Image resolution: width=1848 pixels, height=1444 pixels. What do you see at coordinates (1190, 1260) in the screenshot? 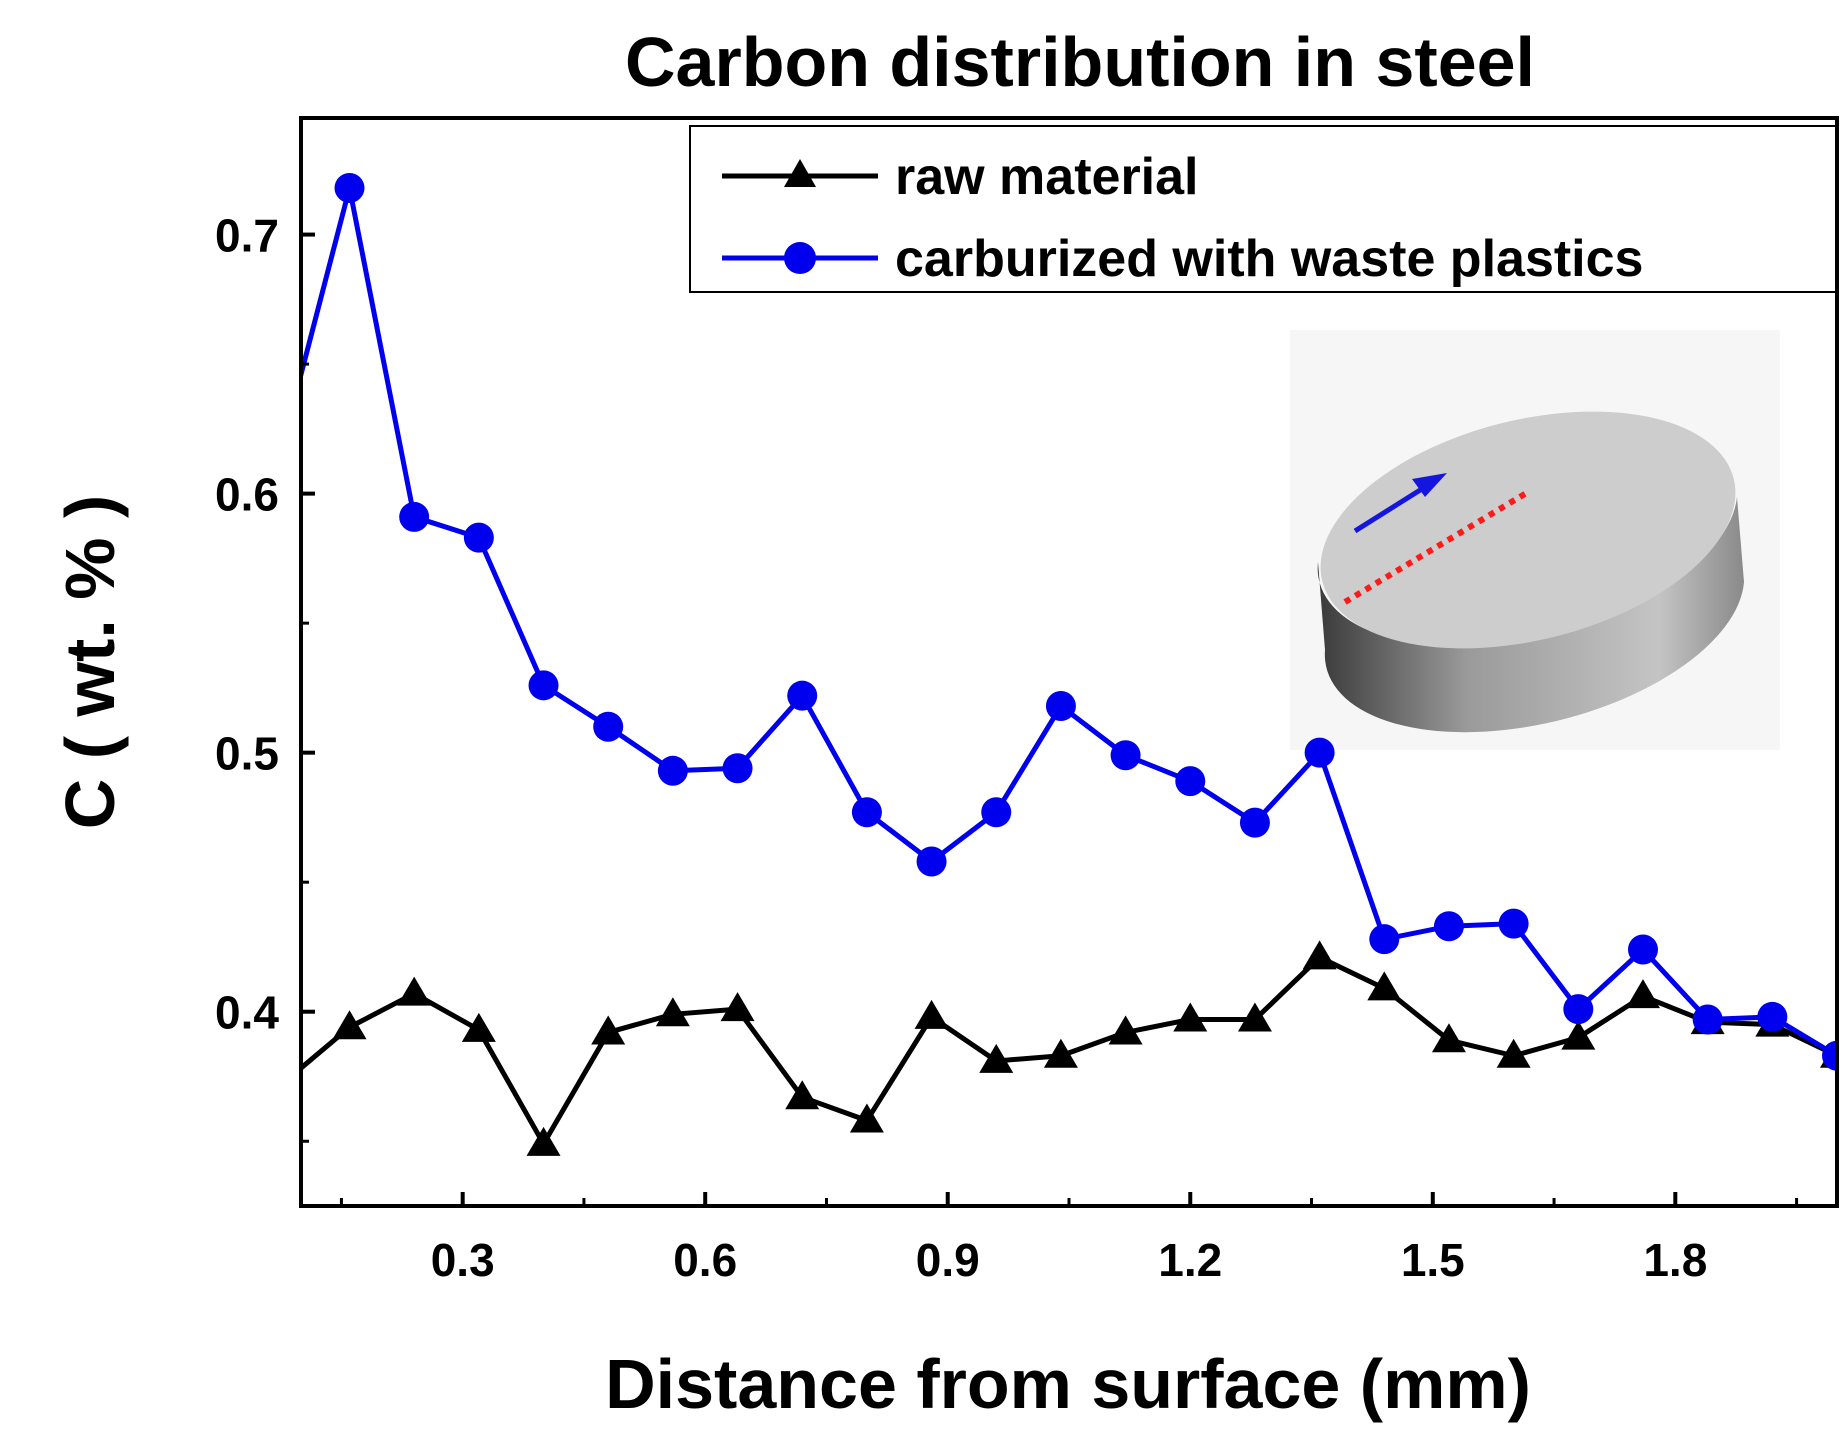
I see `x-tick-label: 1.2` at bounding box center [1190, 1260].